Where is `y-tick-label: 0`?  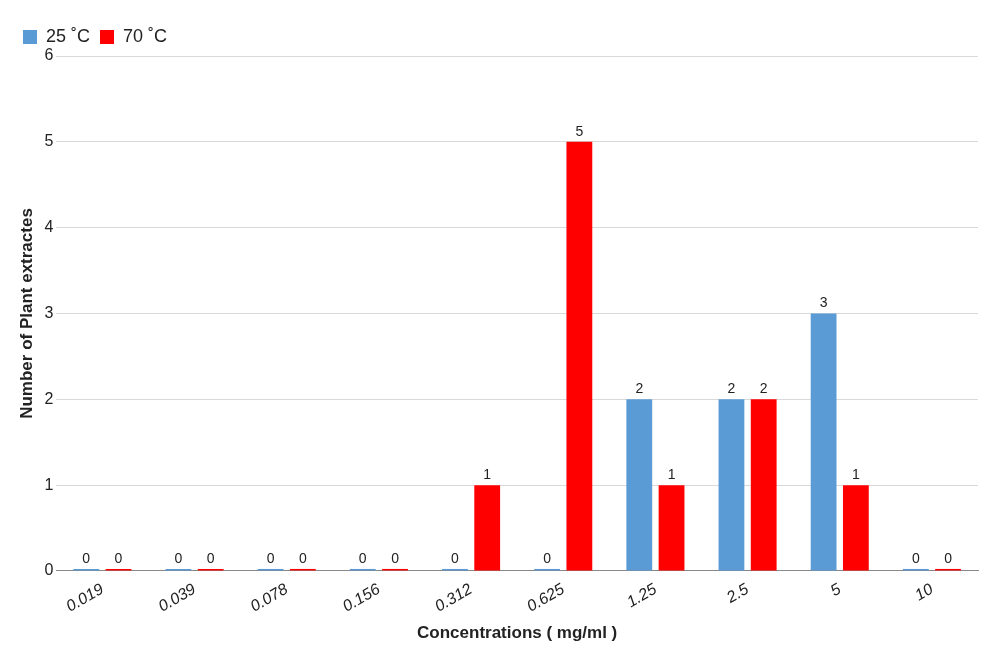
y-tick-label: 0 is located at coordinates (49, 570).